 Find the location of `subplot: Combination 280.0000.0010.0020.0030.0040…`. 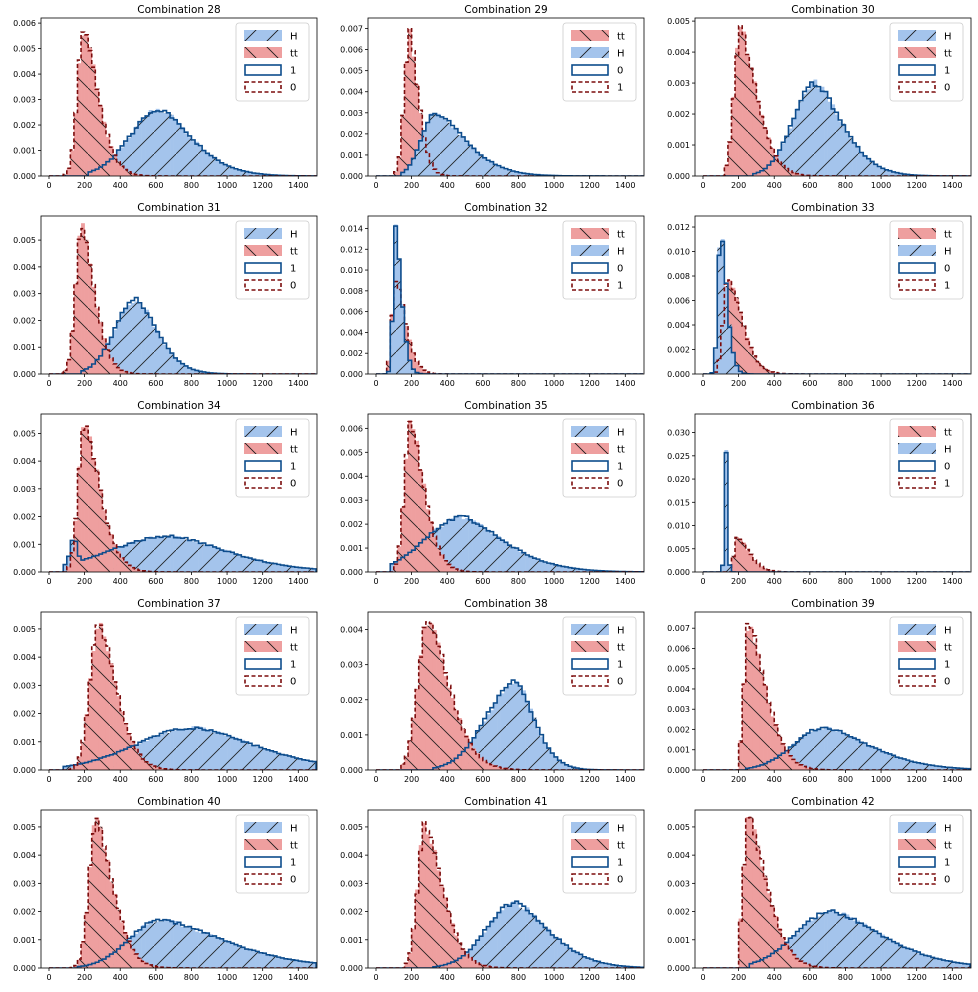

subplot: Combination 280.0000.0010.0020.0030.0040… is located at coordinates (165, 97).